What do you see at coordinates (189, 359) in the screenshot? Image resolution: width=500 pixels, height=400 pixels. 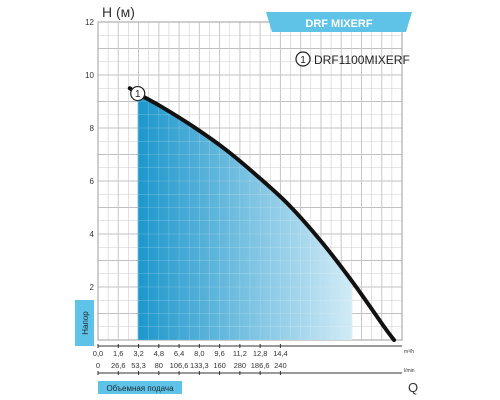 I see `axis-tick-marks` at bounding box center [189, 359].